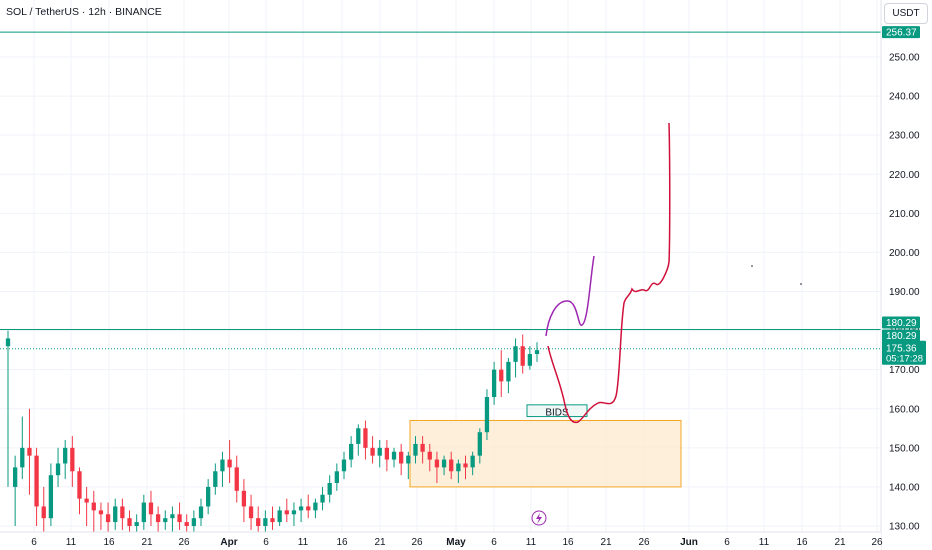 The image size is (932, 550). I want to click on x-tick-label: 26, so click(877, 542).